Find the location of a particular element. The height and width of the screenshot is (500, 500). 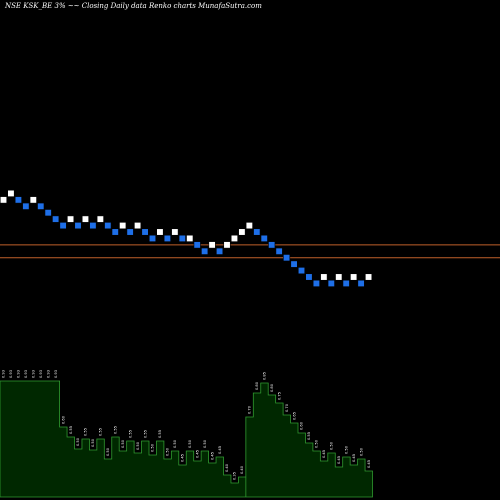

volume-label: 0.85 is located at coordinates (264, 376).